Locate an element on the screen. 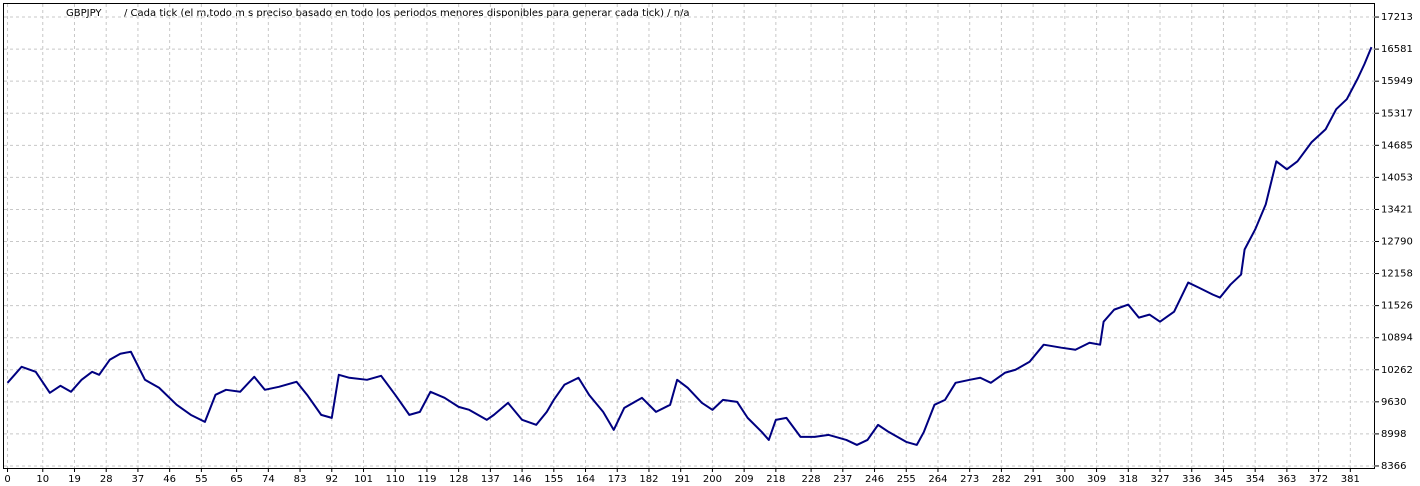  x-tick-label: 119 is located at coordinates (426, 479).